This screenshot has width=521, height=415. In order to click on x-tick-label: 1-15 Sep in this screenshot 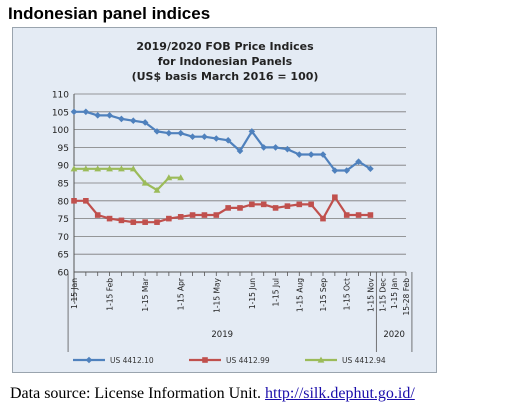, I will do `click(323, 295)`.